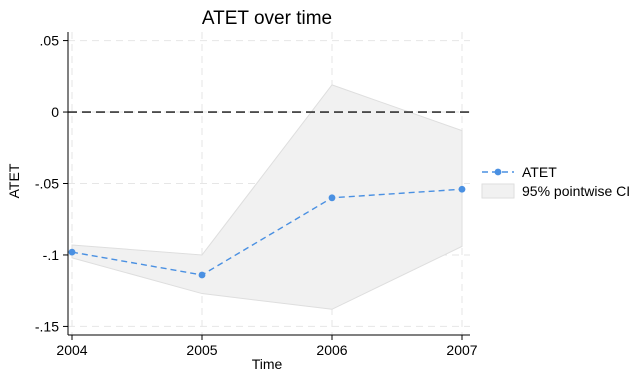  What do you see at coordinates (498, 172) in the screenshot?
I see `legend-atet-marker` at bounding box center [498, 172].